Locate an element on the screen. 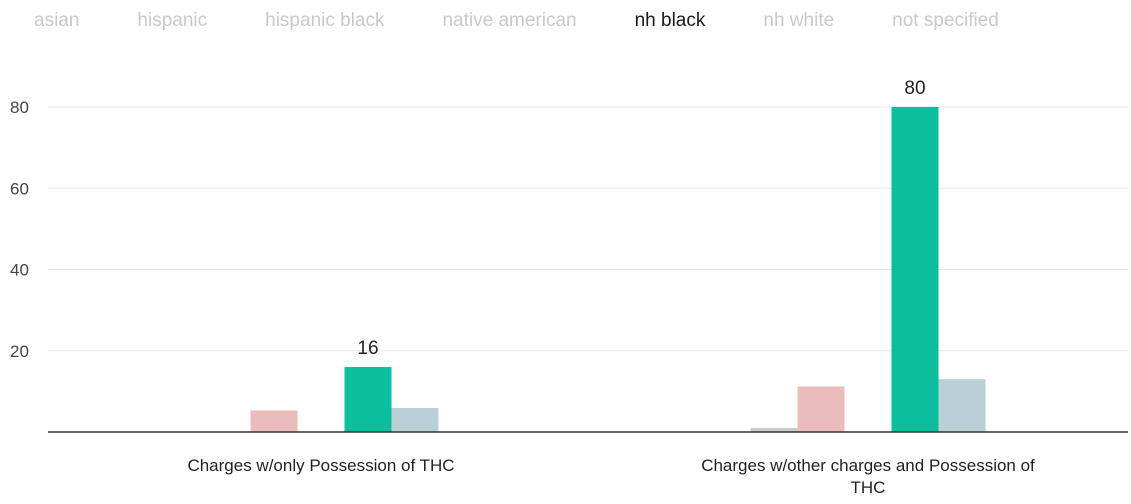 The image size is (1131, 504). legend-item-hispanic: hispanic is located at coordinates (172, 20).